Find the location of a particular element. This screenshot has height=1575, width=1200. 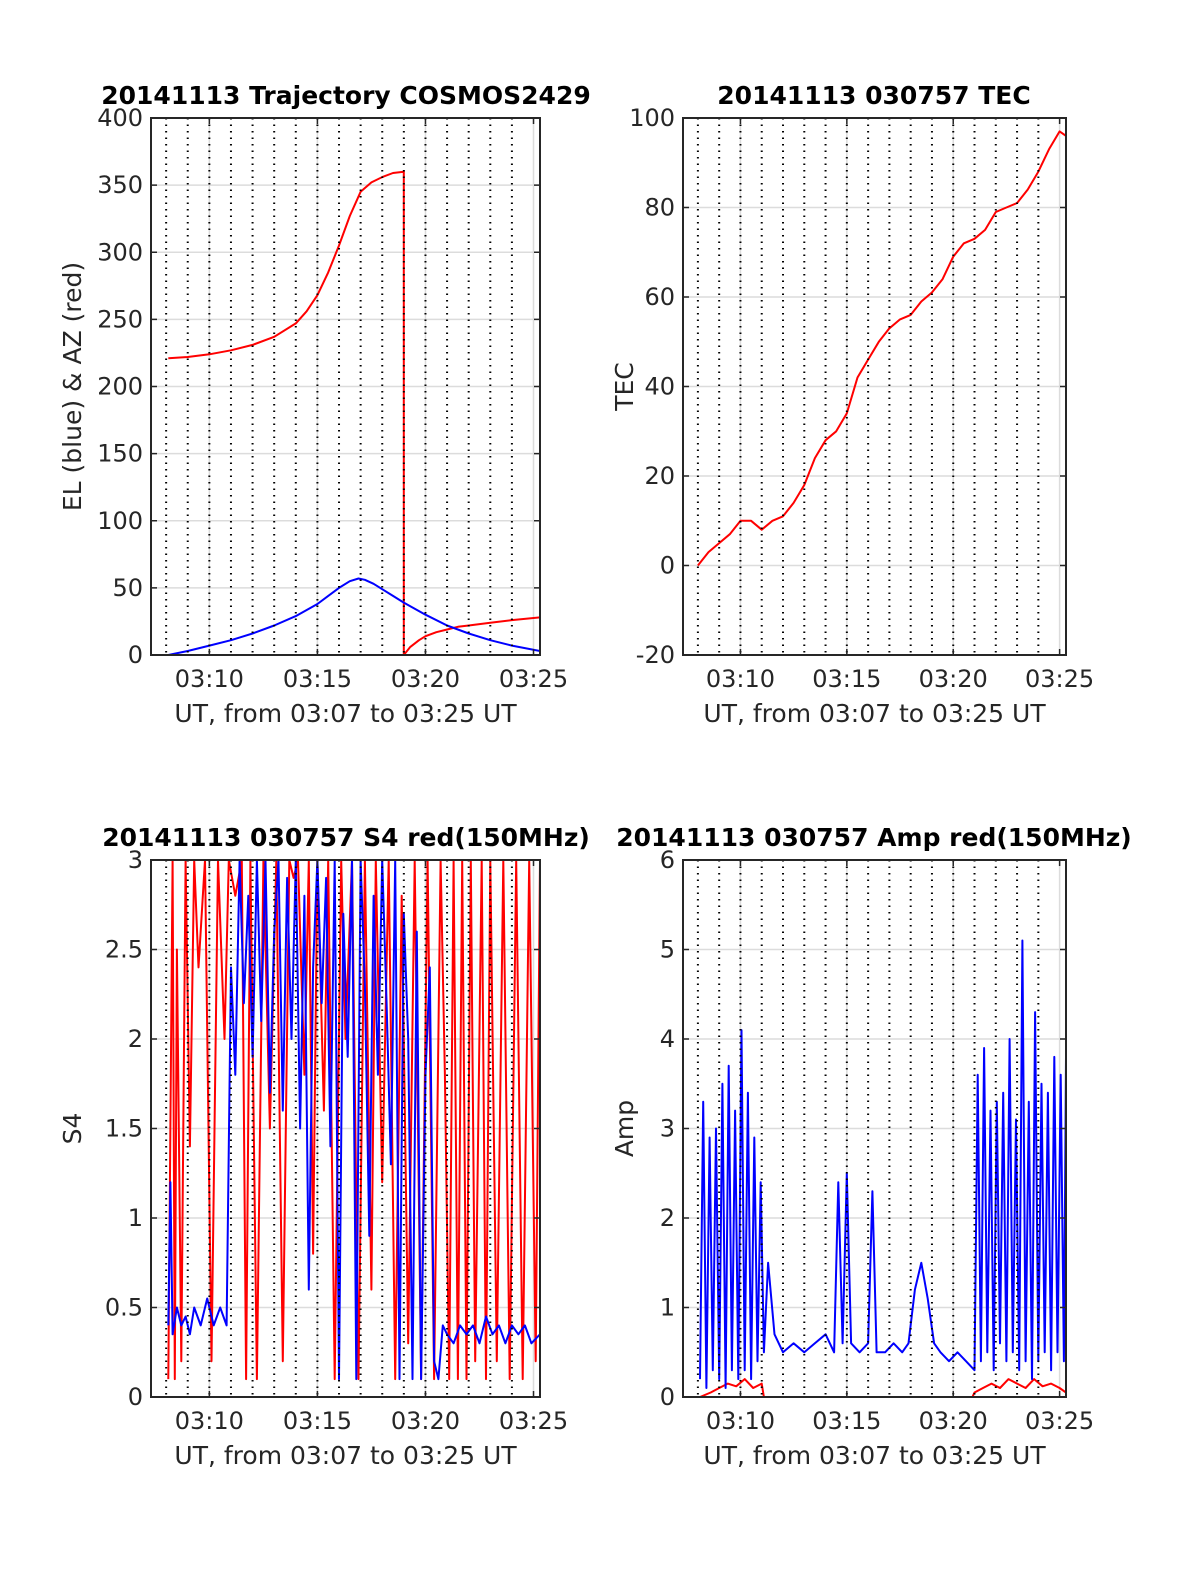

y-tick-label: 400 is located at coordinates (120, 118).